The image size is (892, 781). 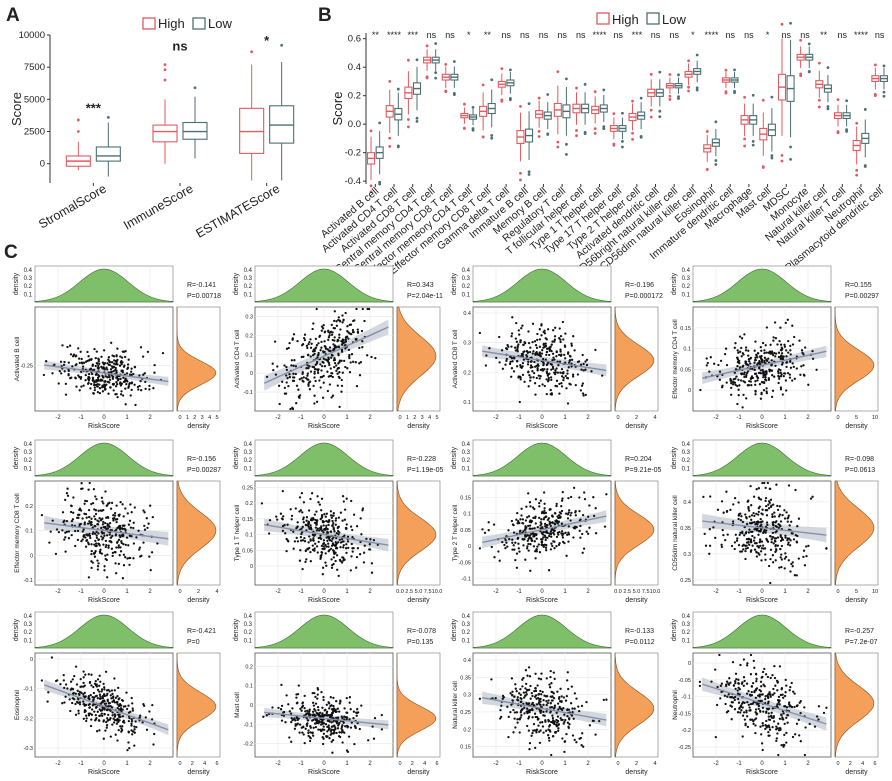 What do you see at coordinates (762, 772) in the screenshot?
I see `scatter-xlabel: RiskScore` at bounding box center [762, 772].